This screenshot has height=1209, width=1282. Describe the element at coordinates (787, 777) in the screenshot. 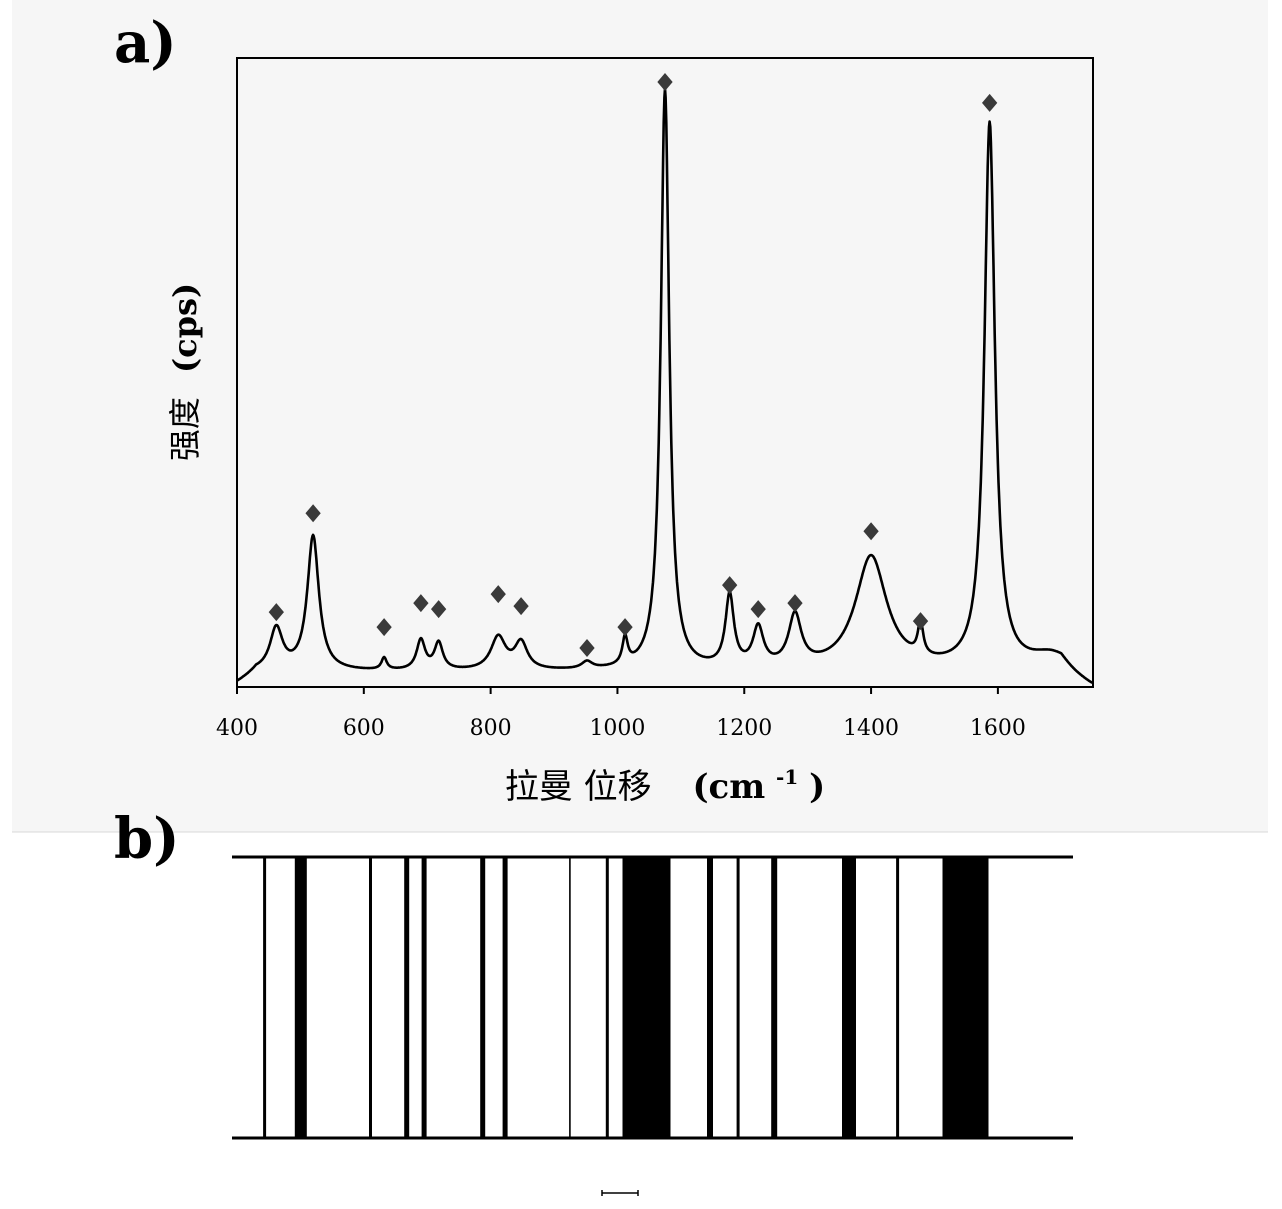

I see `x-axis-label-superscript: -1` at that location.